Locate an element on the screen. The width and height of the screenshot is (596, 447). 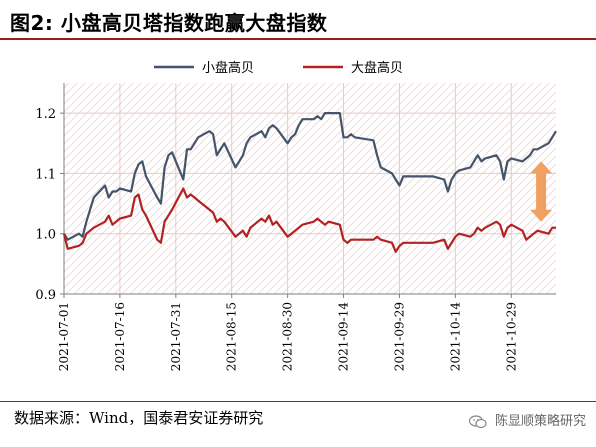
x-tick-label: 2021-07-16 is located at coordinates (120, 336).